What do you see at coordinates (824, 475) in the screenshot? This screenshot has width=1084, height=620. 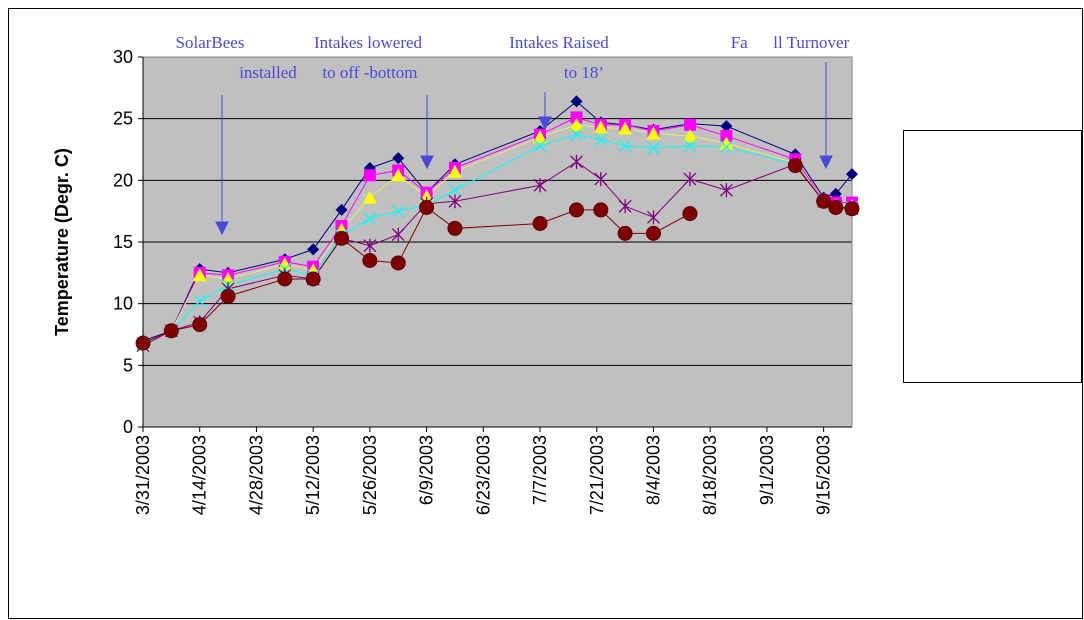 I see `x-tick-label: 9/15/2003` at bounding box center [824, 475].